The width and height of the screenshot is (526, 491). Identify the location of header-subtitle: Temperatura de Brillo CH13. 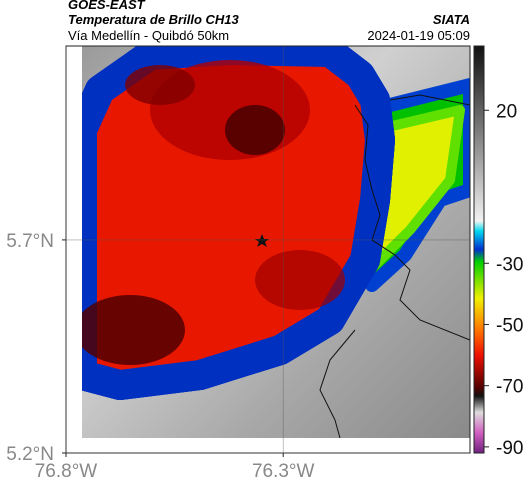
(154, 19).